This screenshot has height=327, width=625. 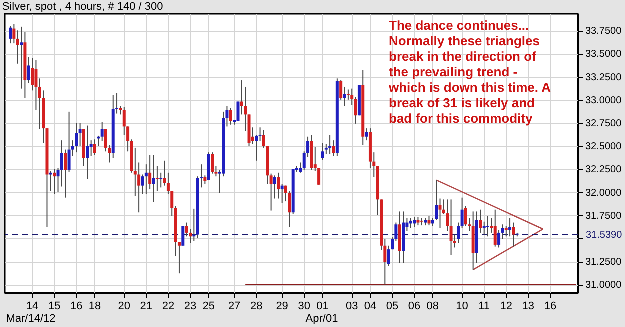 What do you see at coordinates (470, 72) in the screenshot?
I see `annotation: The dance continues... Normally these triangles break in the direction of the prevailing trend - which is down this time. A break of 31 is likely and bad for this commodity` at bounding box center [470, 72].